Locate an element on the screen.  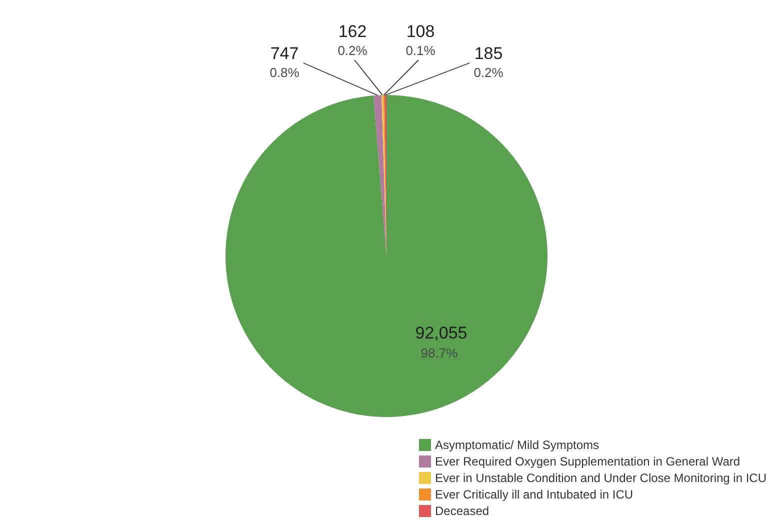
text: 0.8% is located at coordinates (285, 72).